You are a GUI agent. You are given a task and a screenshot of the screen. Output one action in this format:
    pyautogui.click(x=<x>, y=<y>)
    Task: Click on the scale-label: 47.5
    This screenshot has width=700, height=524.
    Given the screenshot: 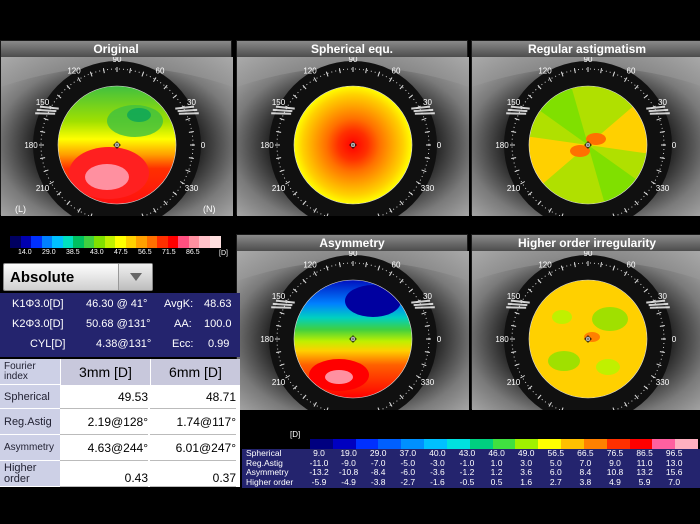 What is the action you would take?
    pyautogui.click(x=121, y=252)
    